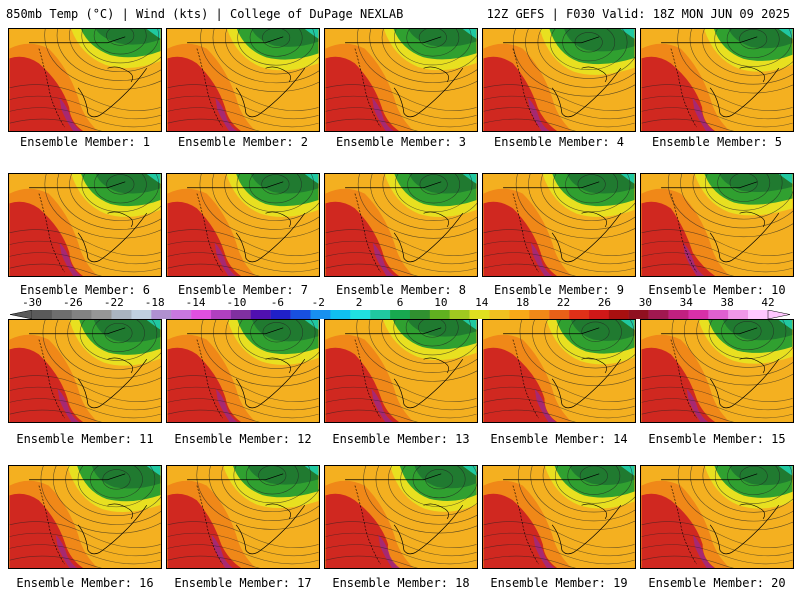 The image size is (800, 600). I want to click on ensemble-member-label: Ensemble Member: 13, so click(401, 439).